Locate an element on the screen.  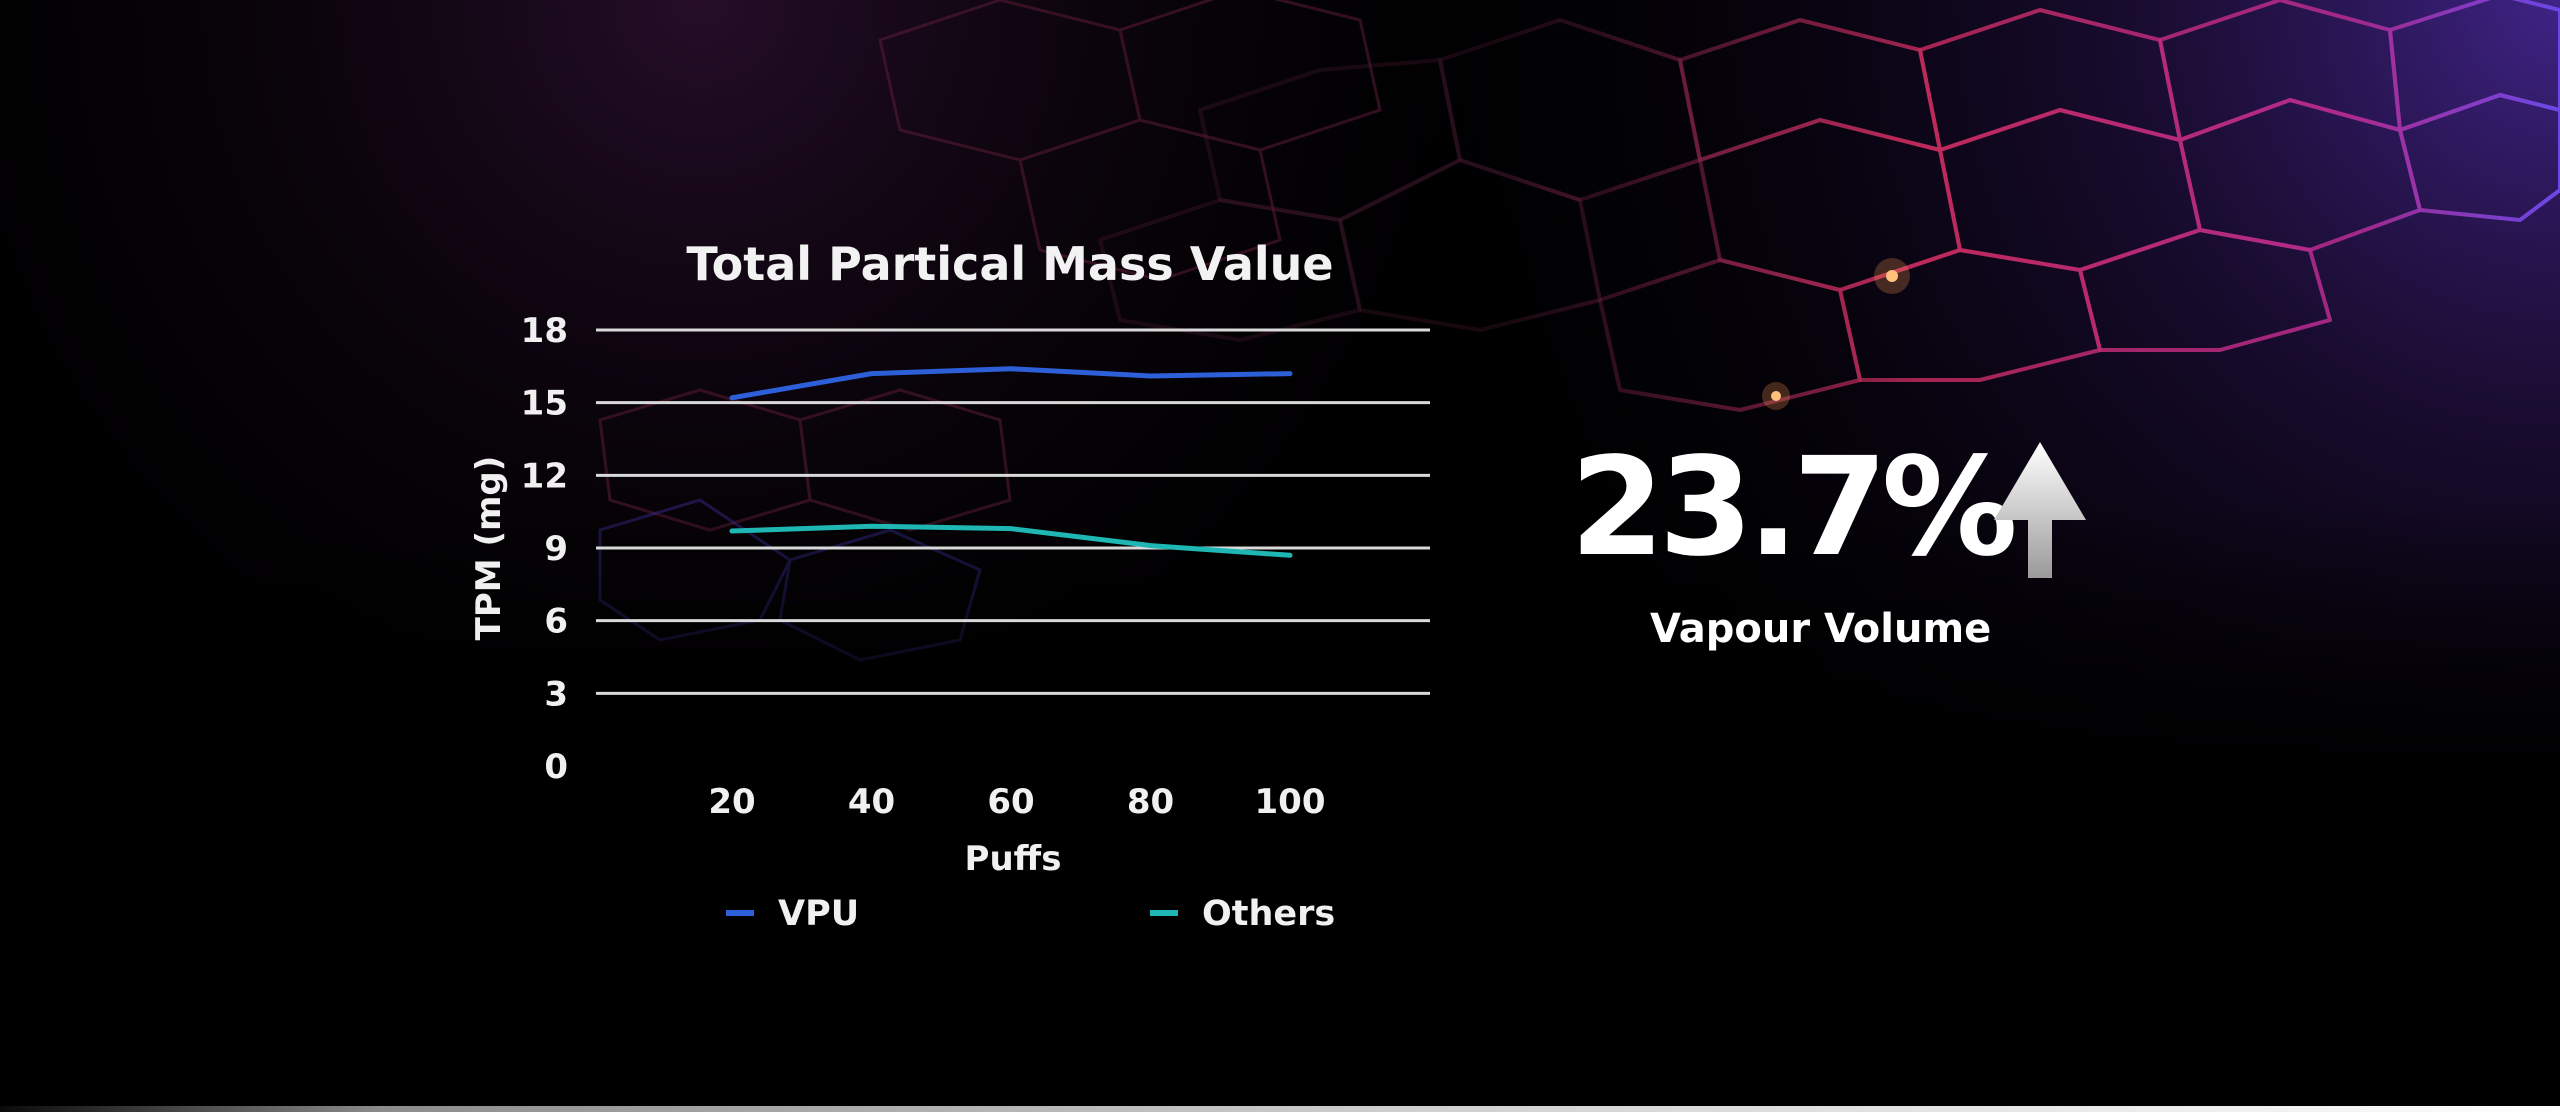
y-axis-ticks: 0 3 6 9 12 15 18 is located at coordinates (544, 549).